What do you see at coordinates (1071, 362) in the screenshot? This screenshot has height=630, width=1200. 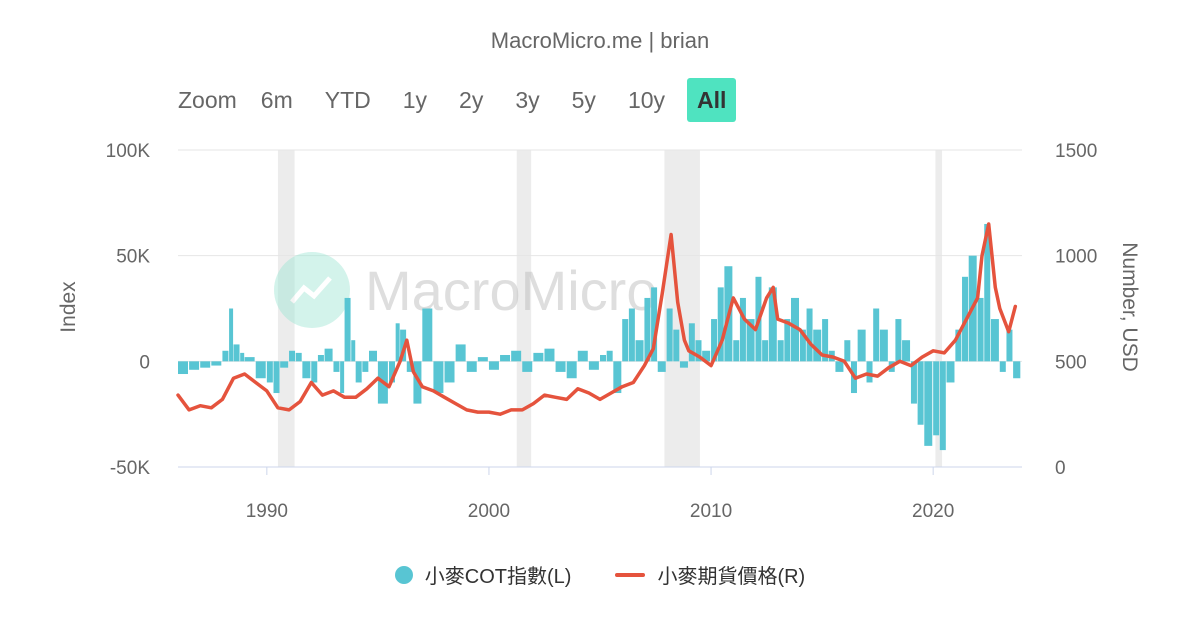 I see `right-tick-label: 500` at bounding box center [1071, 362].